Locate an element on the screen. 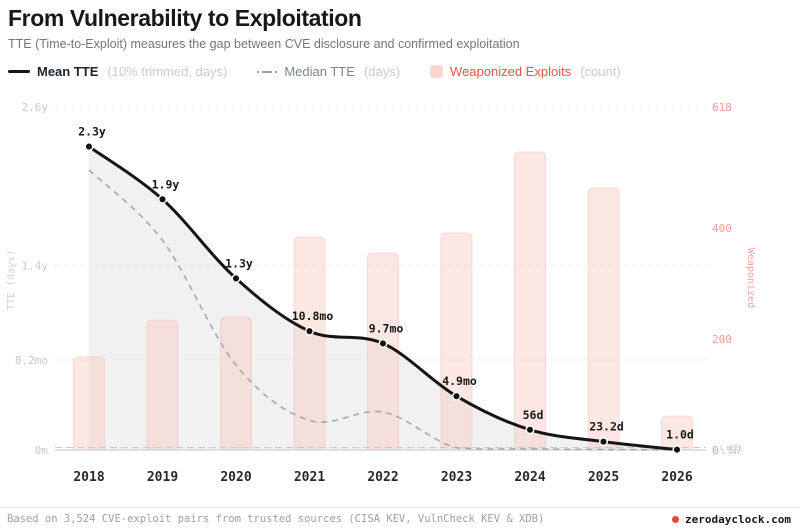 This screenshot has height=530, width=800. left-axis-tick: 0m is located at coordinates (42, 450).